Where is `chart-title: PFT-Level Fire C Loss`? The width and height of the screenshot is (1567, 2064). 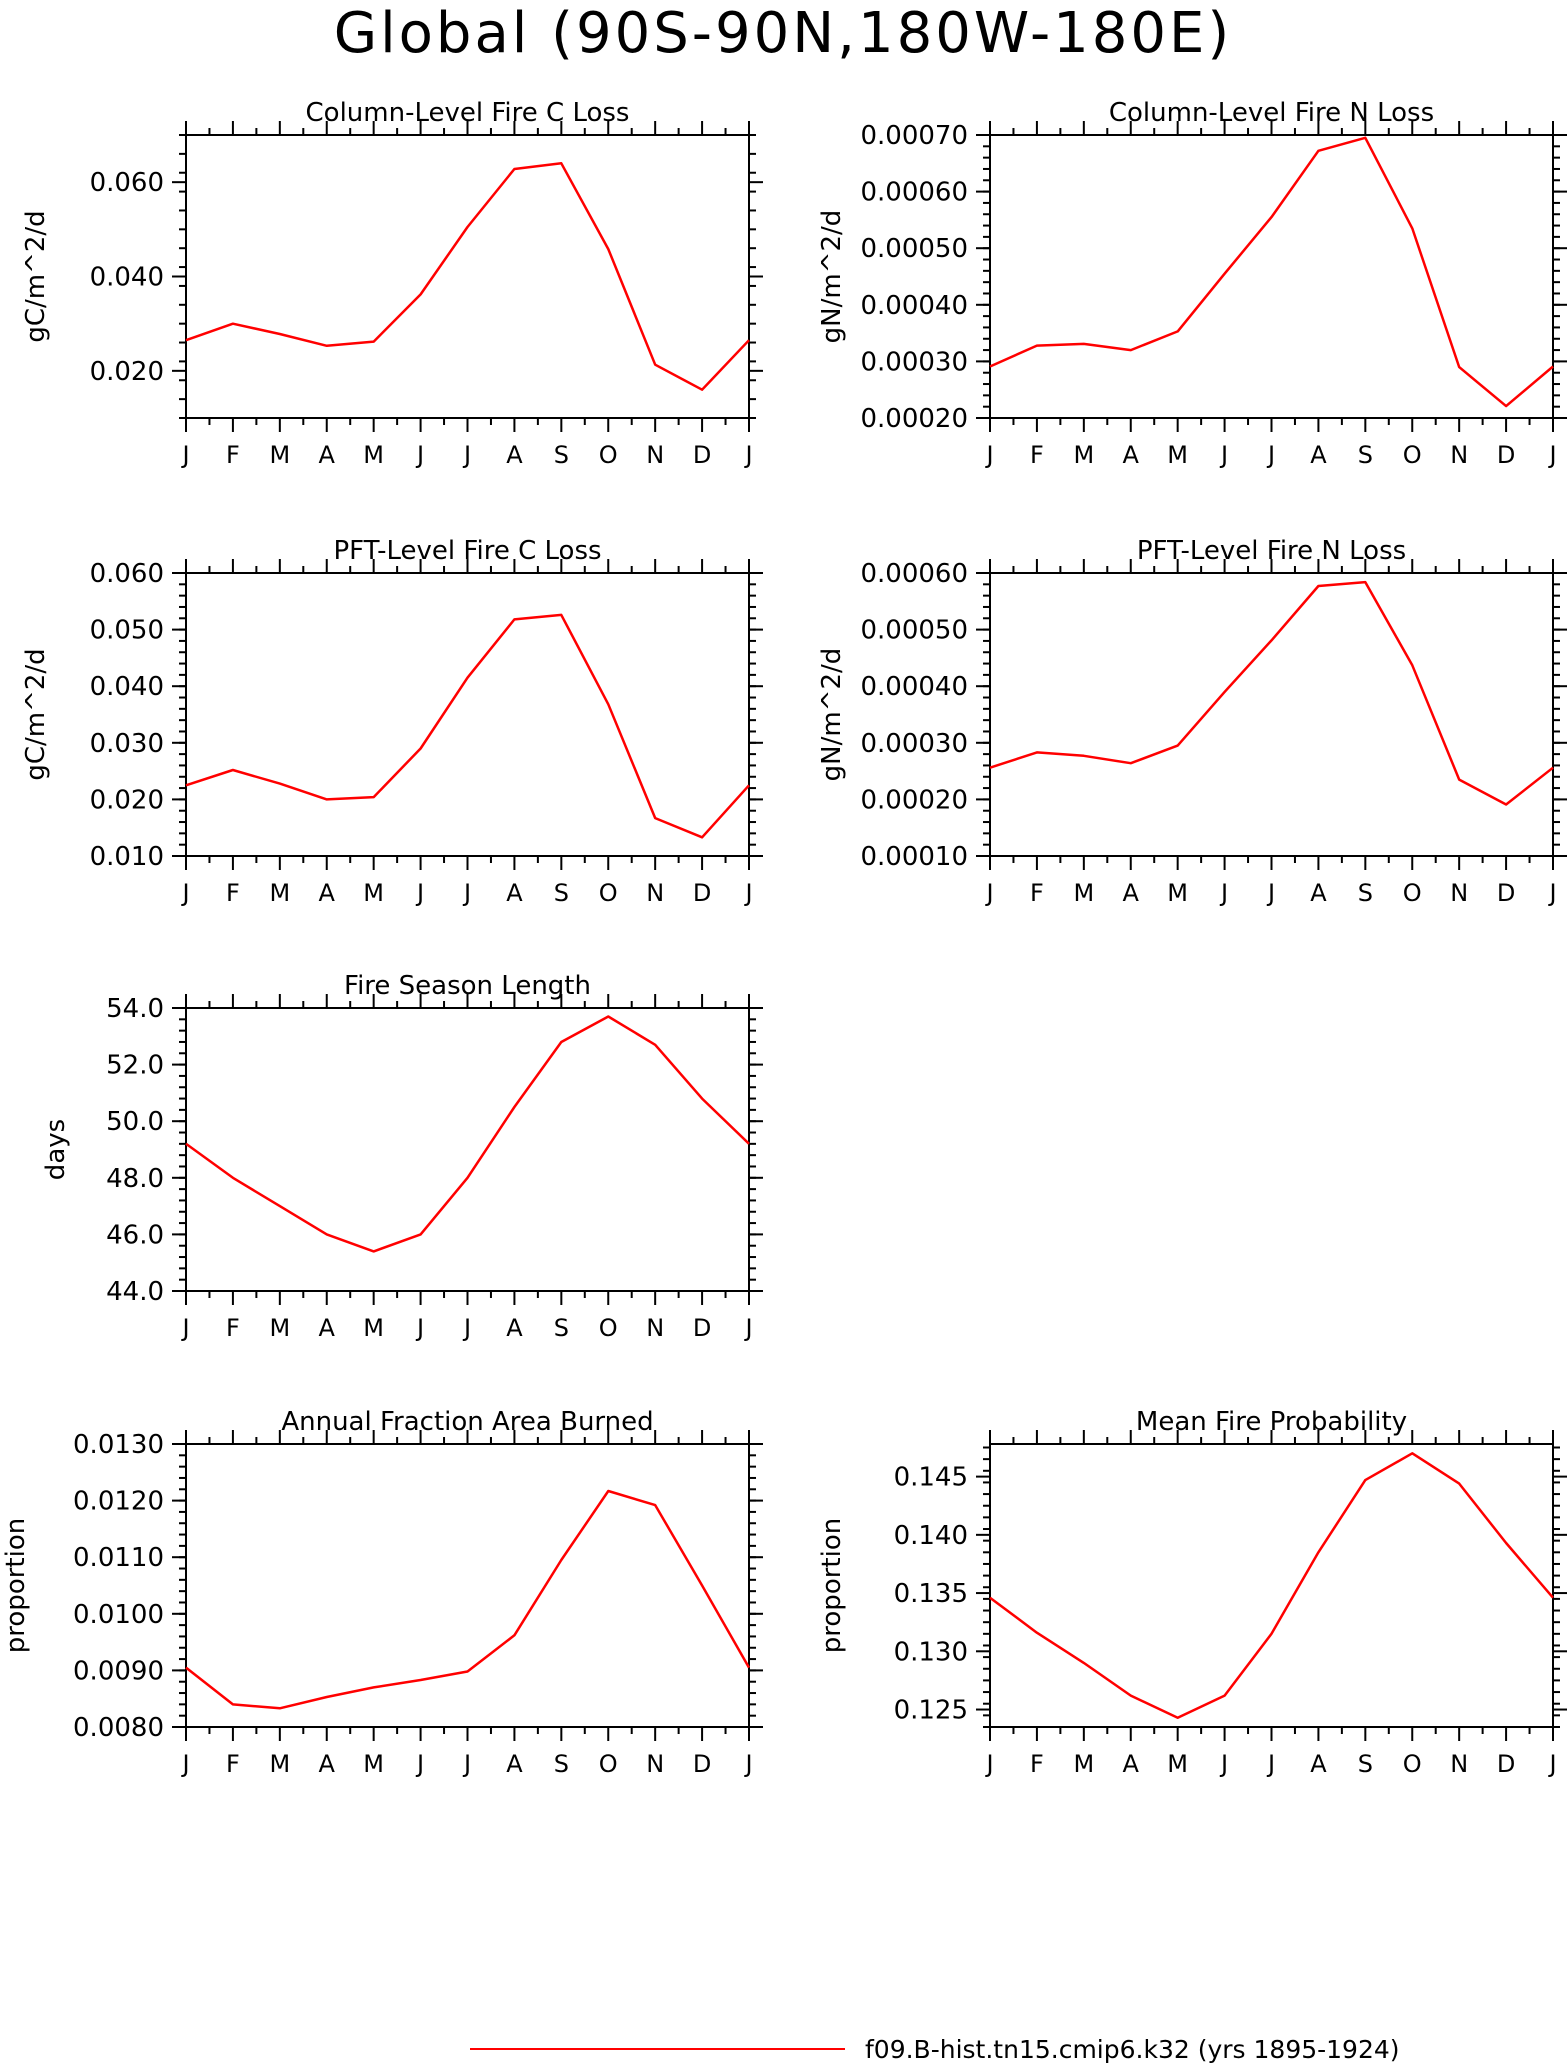
chart-title: PFT-Level Fire C Loss is located at coordinates (467, 551).